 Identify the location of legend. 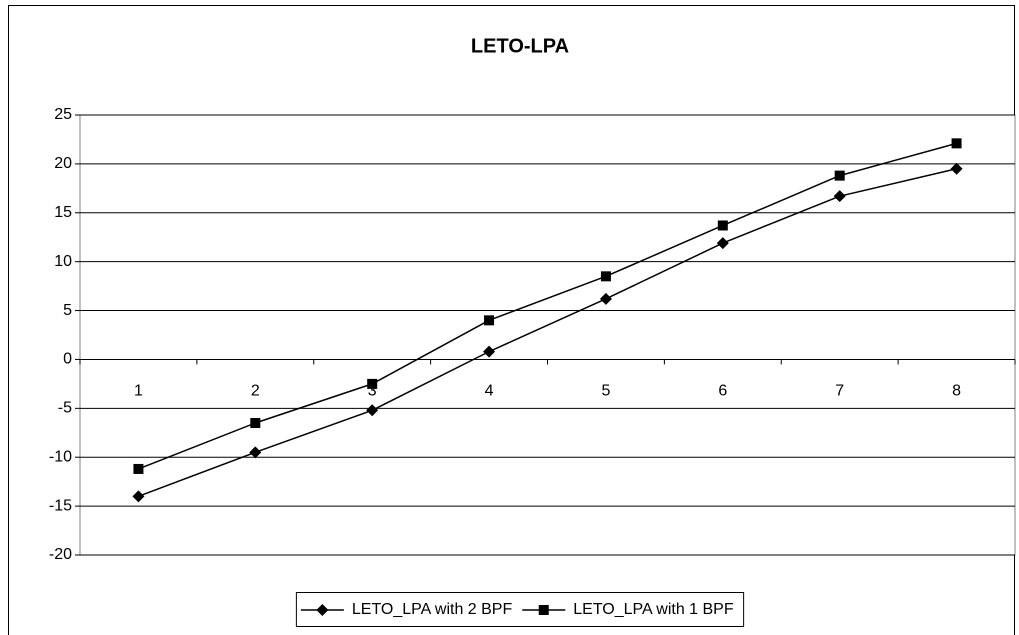
(520, 609).